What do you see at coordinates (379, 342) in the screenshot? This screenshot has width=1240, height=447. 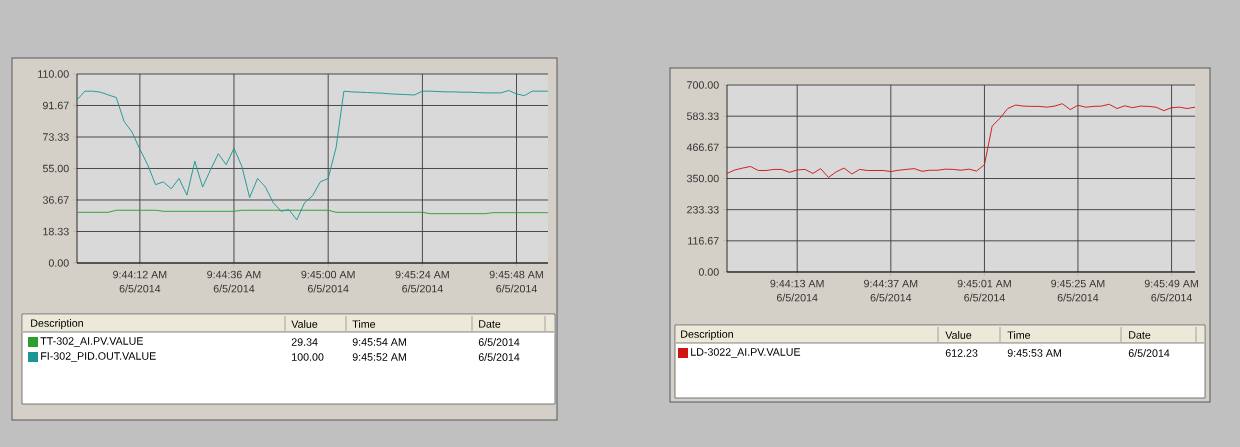 I see `text: 9:45:54 AM` at bounding box center [379, 342].